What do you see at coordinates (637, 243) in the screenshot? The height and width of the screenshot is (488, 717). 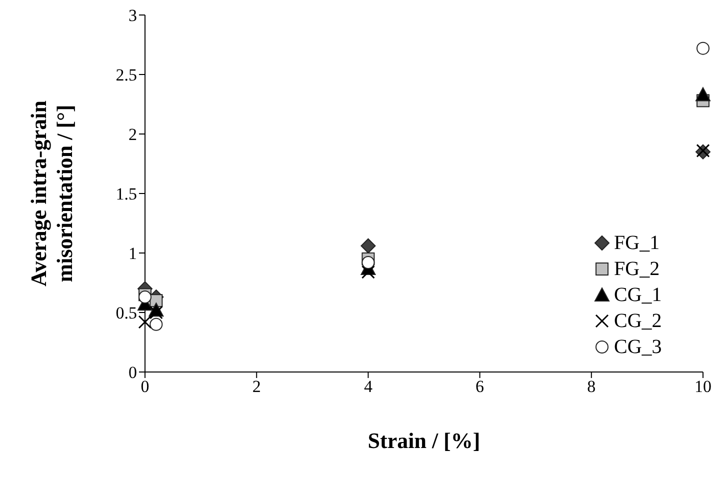 I see `legend-label: FG_1` at bounding box center [637, 243].